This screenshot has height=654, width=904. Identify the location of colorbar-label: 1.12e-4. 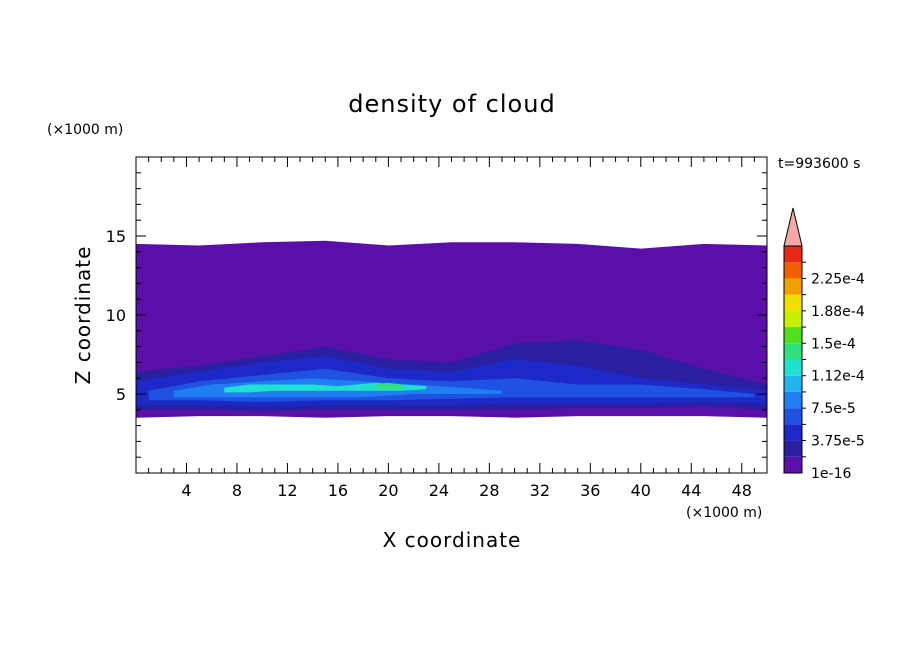
(838, 377).